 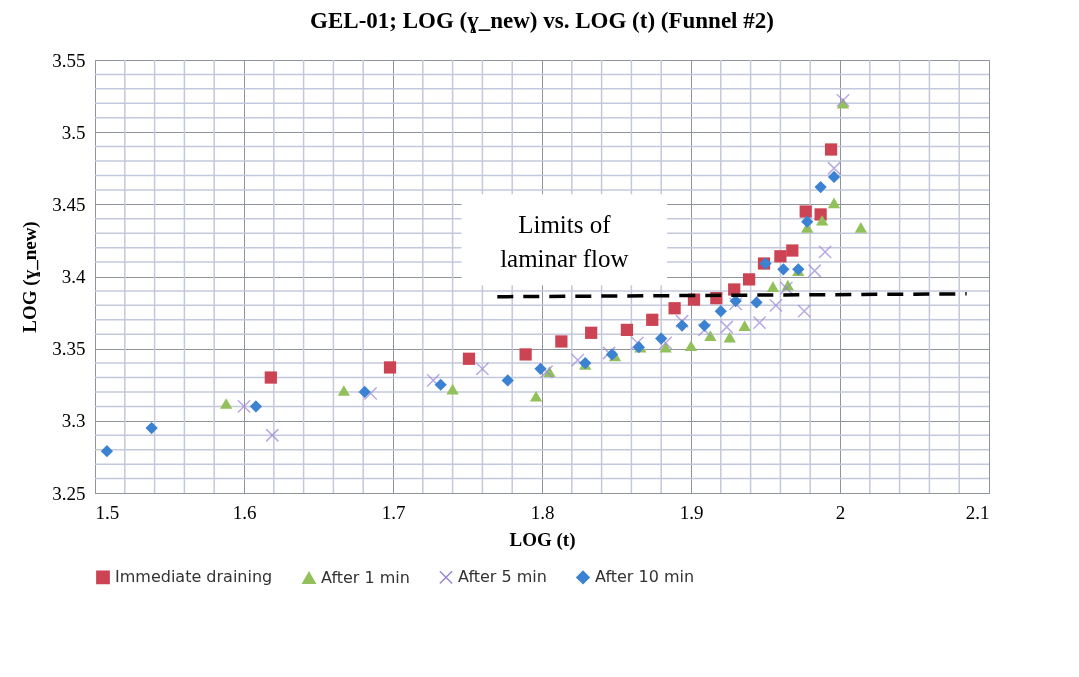 What do you see at coordinates (30, 277) in the screenshot?
I see `y-axis-title: LOG (ɣ_new)` at bounding box center [30, 277].